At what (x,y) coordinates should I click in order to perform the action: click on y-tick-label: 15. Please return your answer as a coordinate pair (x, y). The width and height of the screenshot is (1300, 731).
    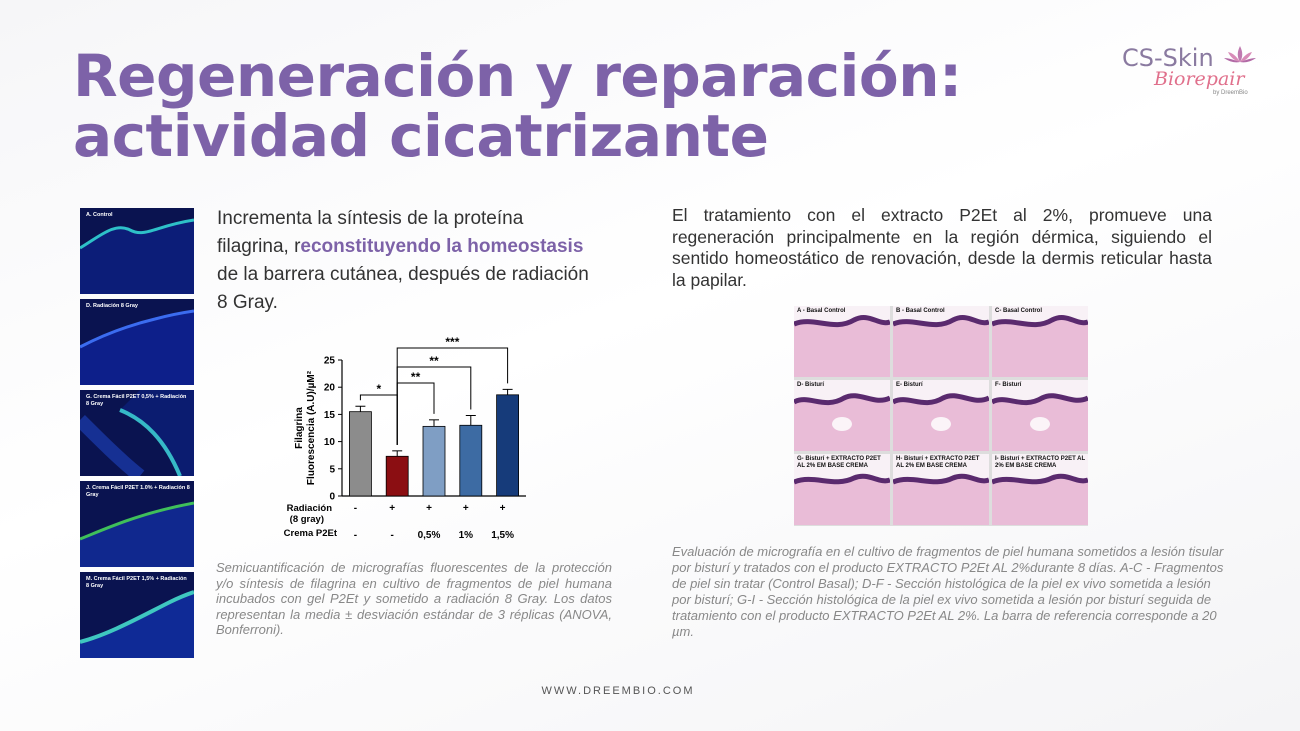
    Looking at the image, I should click on (330, 415).